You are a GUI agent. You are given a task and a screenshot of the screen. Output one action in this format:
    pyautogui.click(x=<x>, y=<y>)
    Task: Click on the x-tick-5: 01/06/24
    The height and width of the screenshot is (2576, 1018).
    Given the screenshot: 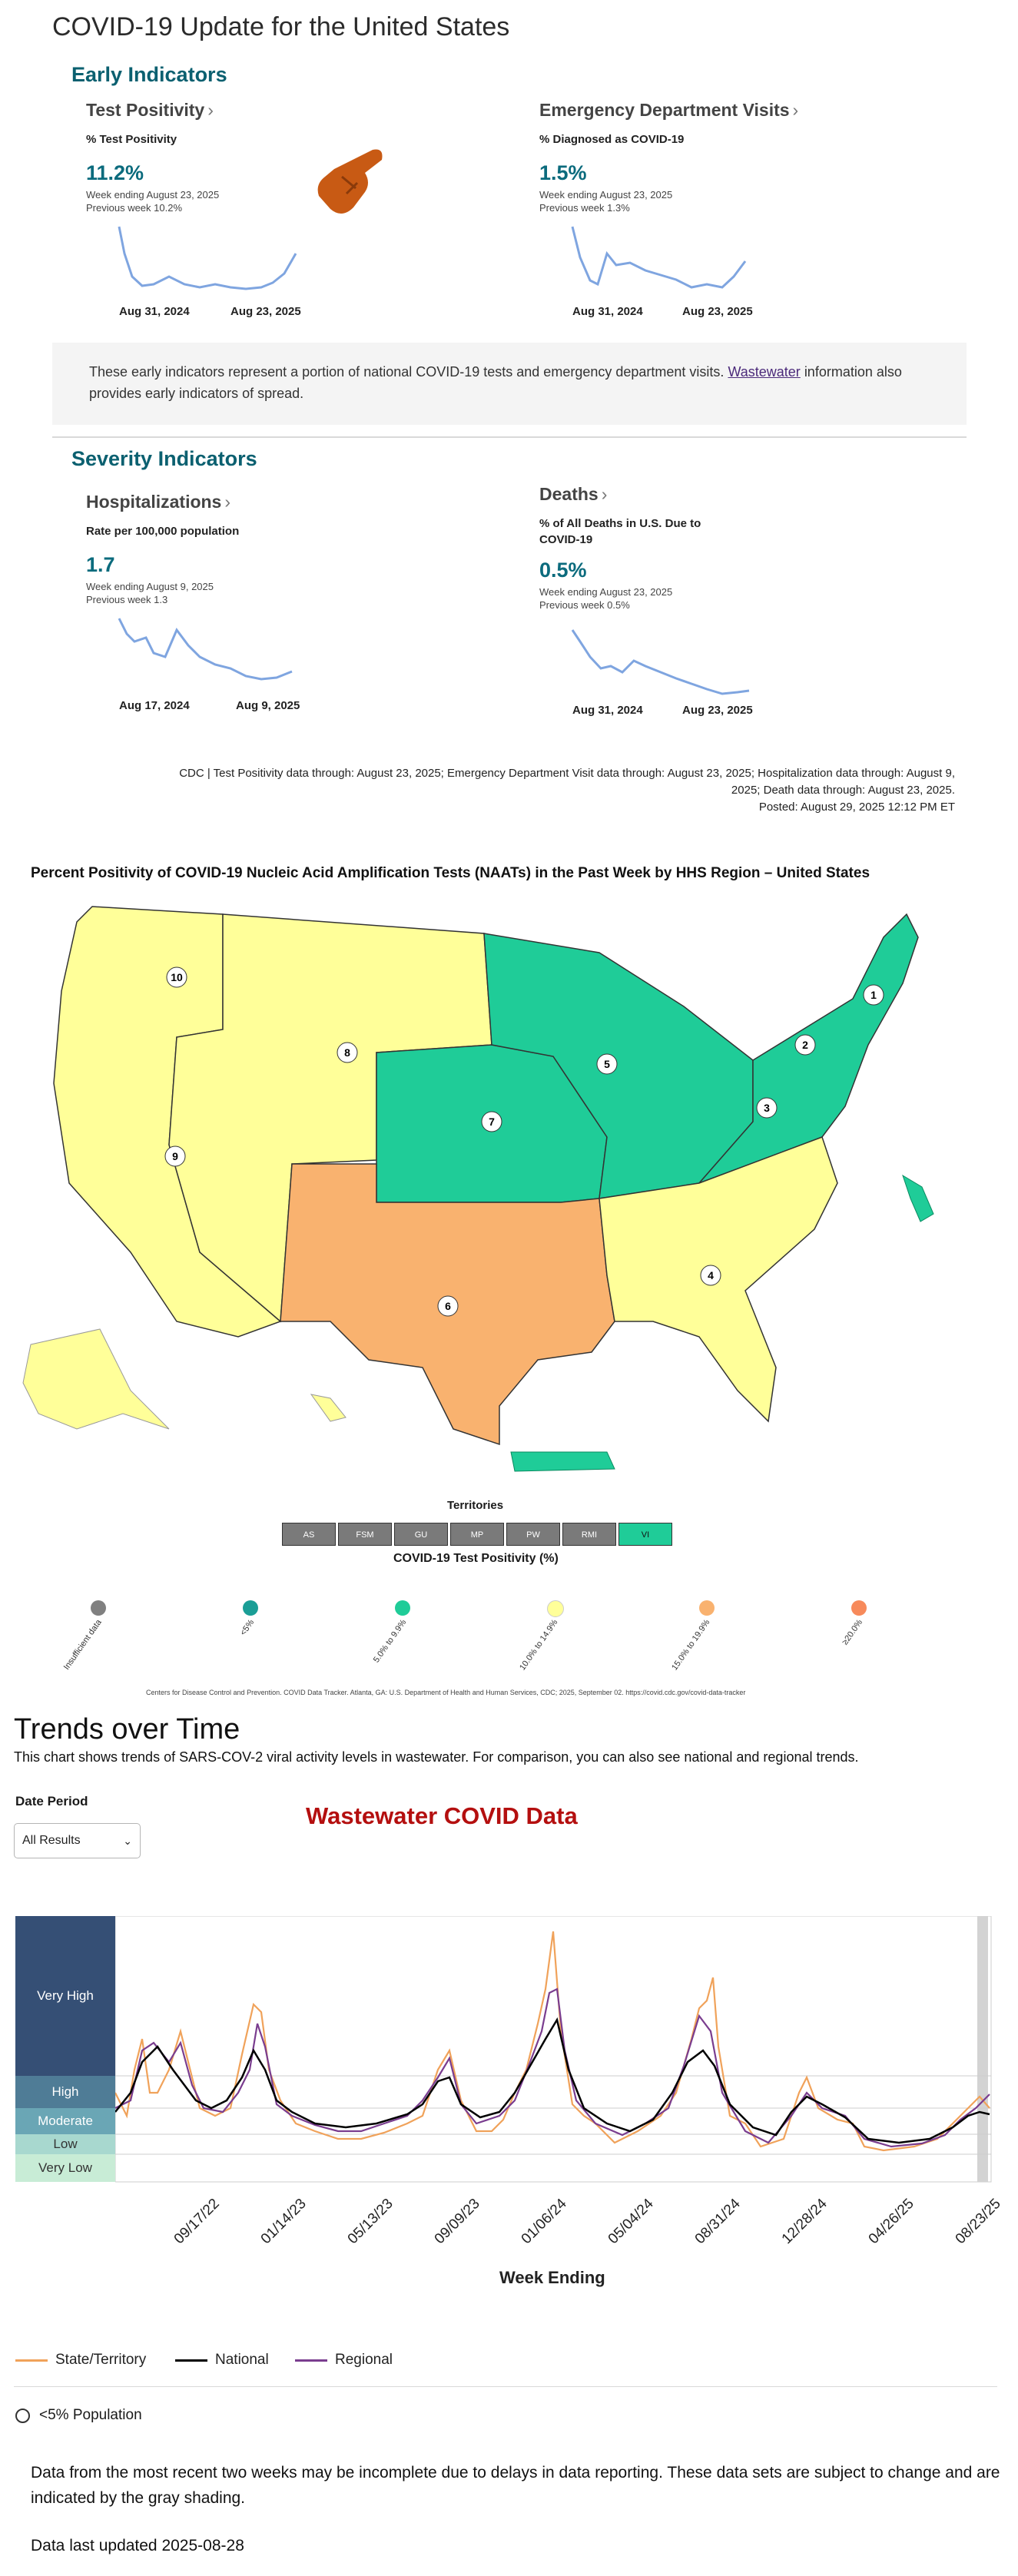 What is the action you would take?
    pyautogui.click(x=544, y=2222)
    